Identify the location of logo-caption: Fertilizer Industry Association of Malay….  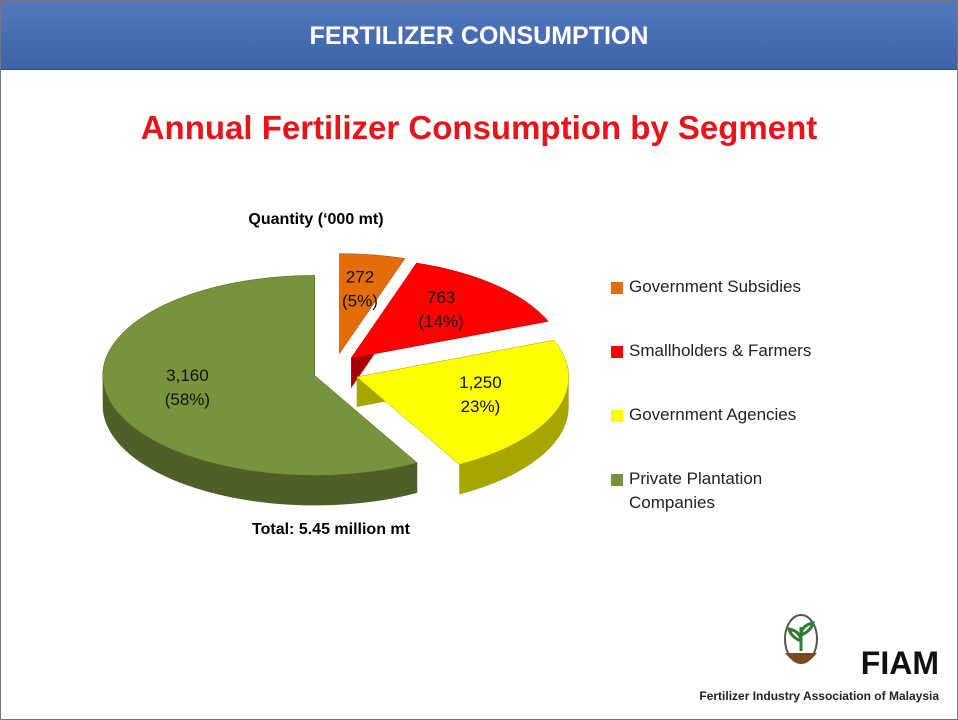
(819, 696).